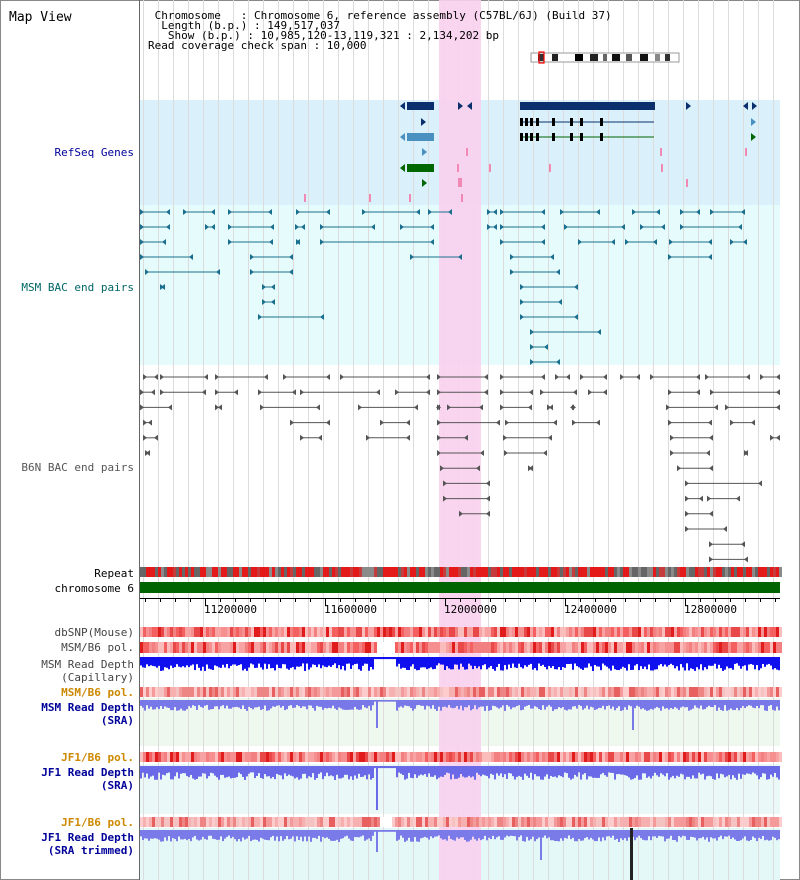  What do you see at coordinates (94, 152) in the screenshot?
I see `refseq-track-label: RefSeq Genes` at bounding box center [94, 152].